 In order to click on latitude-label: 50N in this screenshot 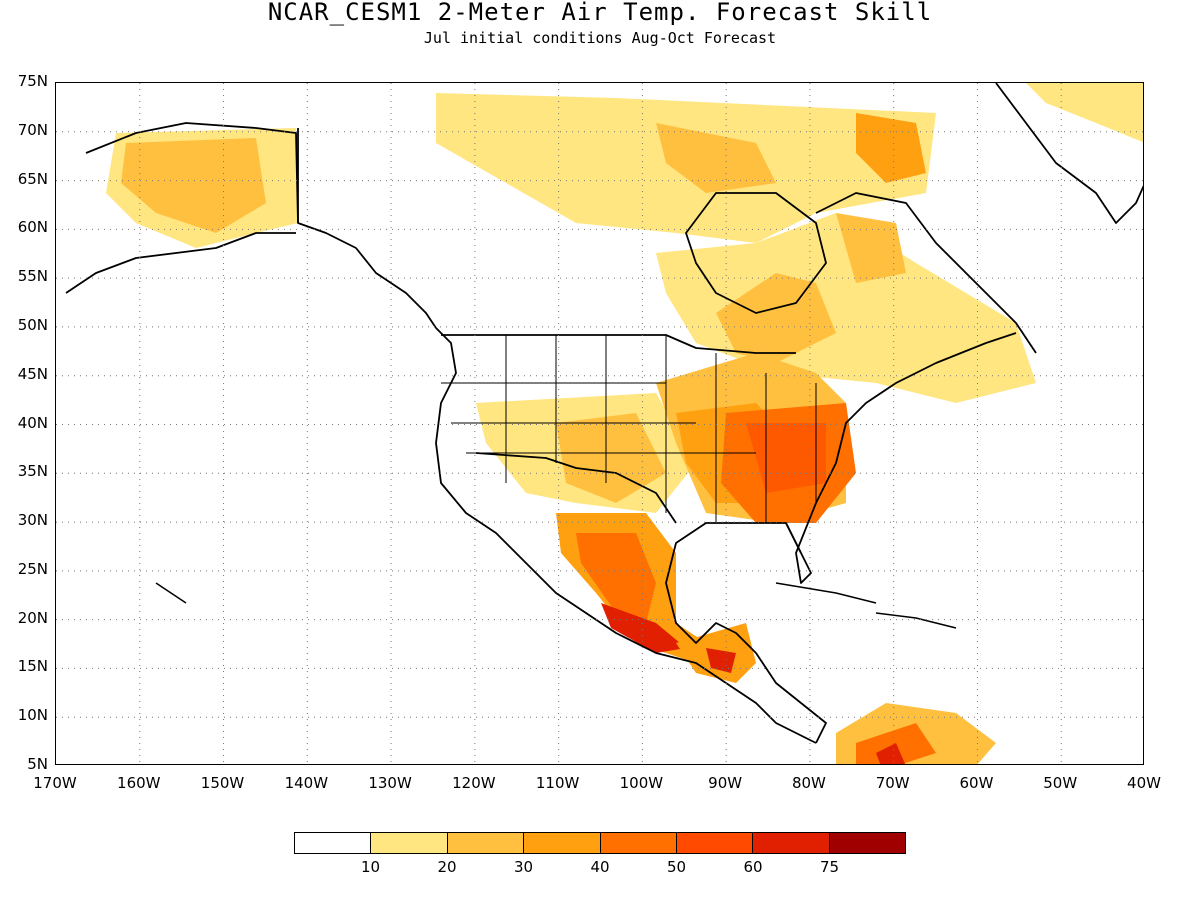, I will do `click(32, 324)`.